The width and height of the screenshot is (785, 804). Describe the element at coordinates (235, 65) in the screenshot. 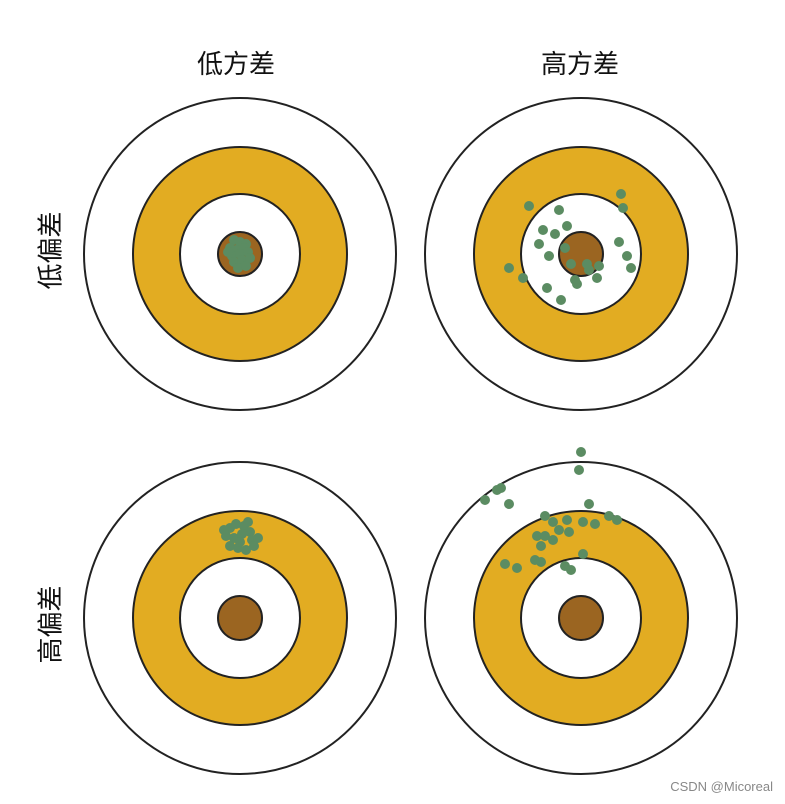

I see `column-header-low-variance: 低方差` at that location.